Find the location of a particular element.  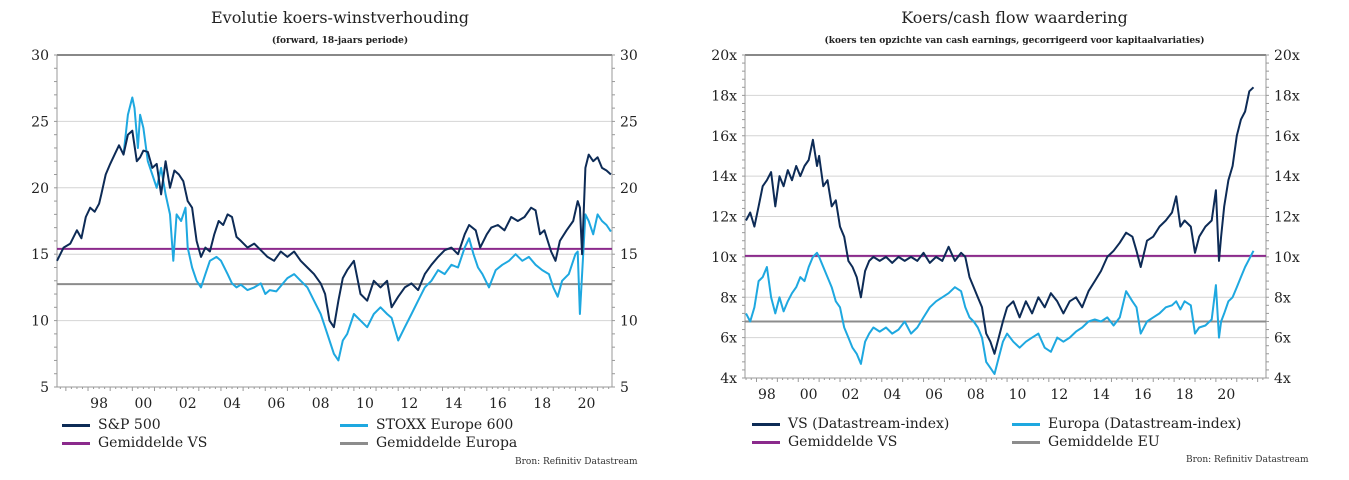

legend-label: Europa (Datastream-index) is located at coordinates (1145, 424).